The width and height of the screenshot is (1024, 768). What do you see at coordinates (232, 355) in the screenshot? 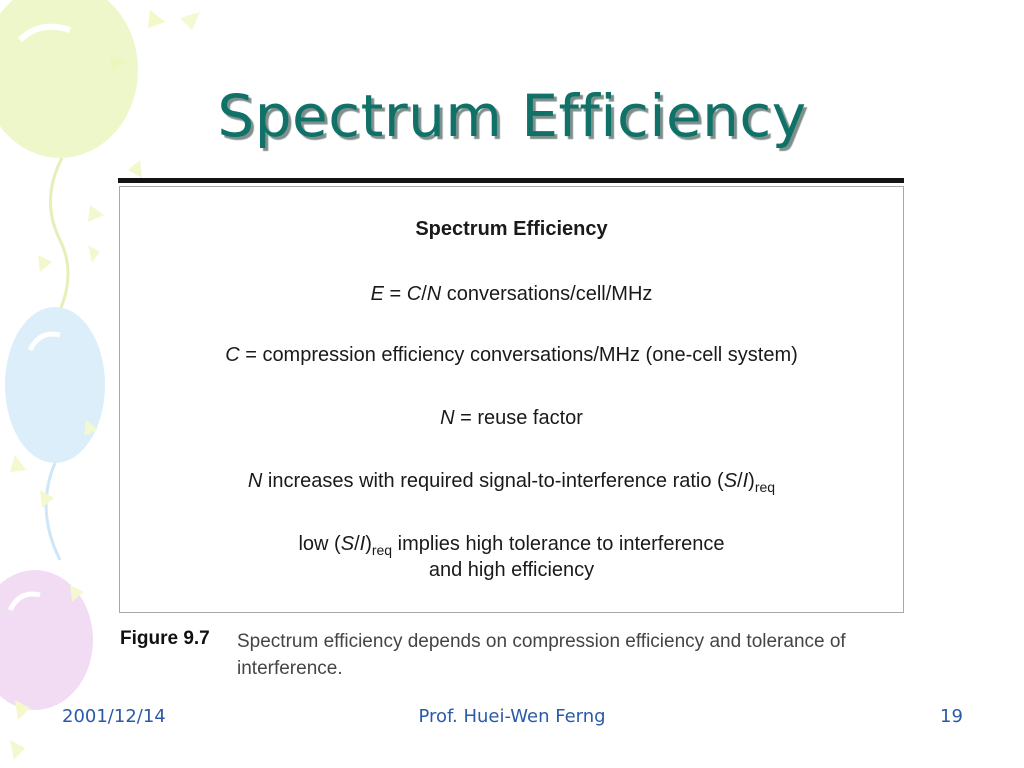
I see `var-c: C` at bounding box center [232, 355].